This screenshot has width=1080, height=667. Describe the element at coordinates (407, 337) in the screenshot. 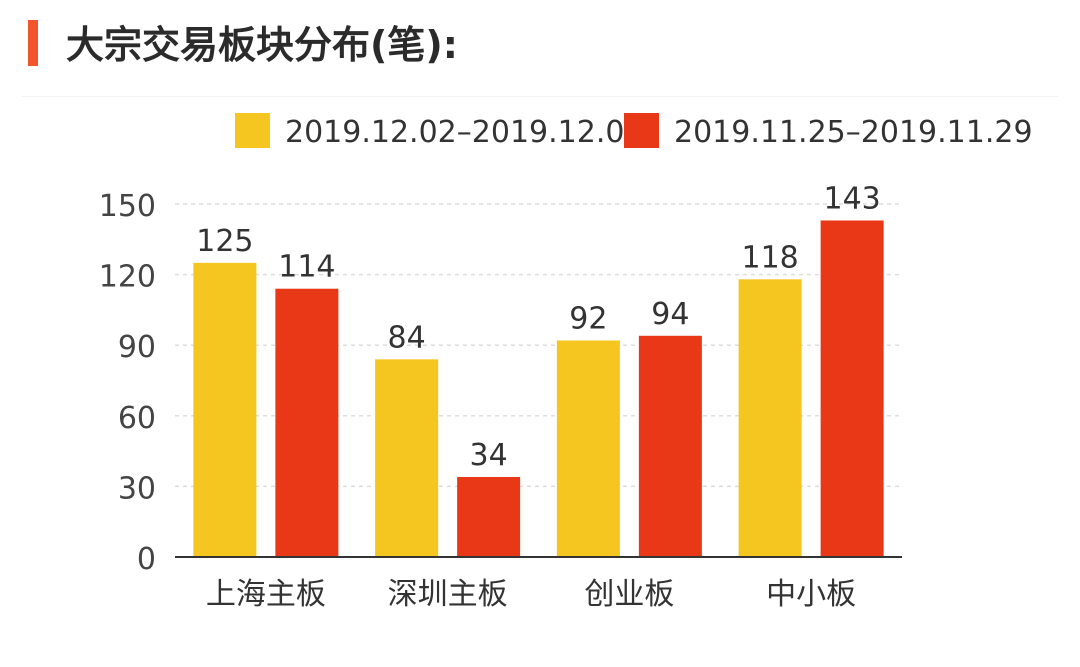

I see `data-label: 84` at that location.